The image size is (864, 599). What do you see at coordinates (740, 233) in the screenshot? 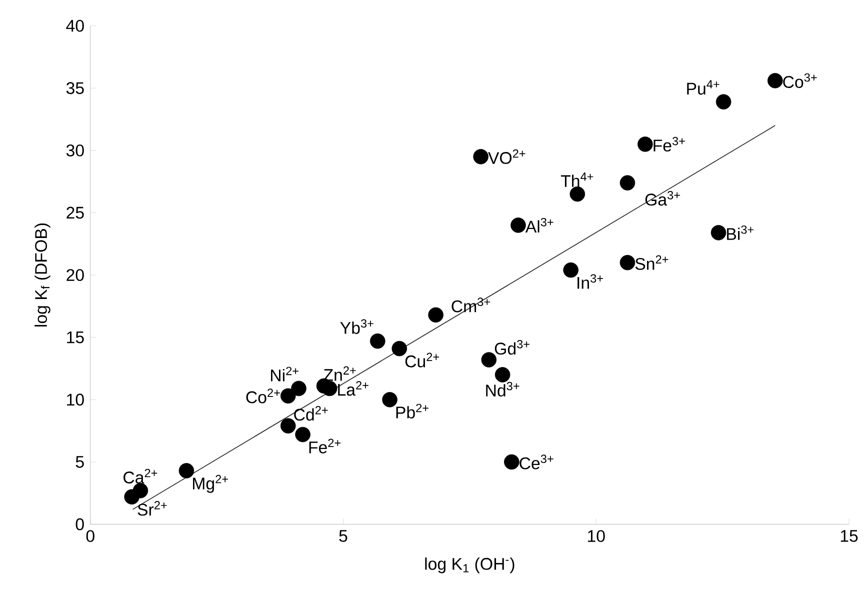
I see `annotation: Bi$^{3+}$` at bounding box center [740, 233].